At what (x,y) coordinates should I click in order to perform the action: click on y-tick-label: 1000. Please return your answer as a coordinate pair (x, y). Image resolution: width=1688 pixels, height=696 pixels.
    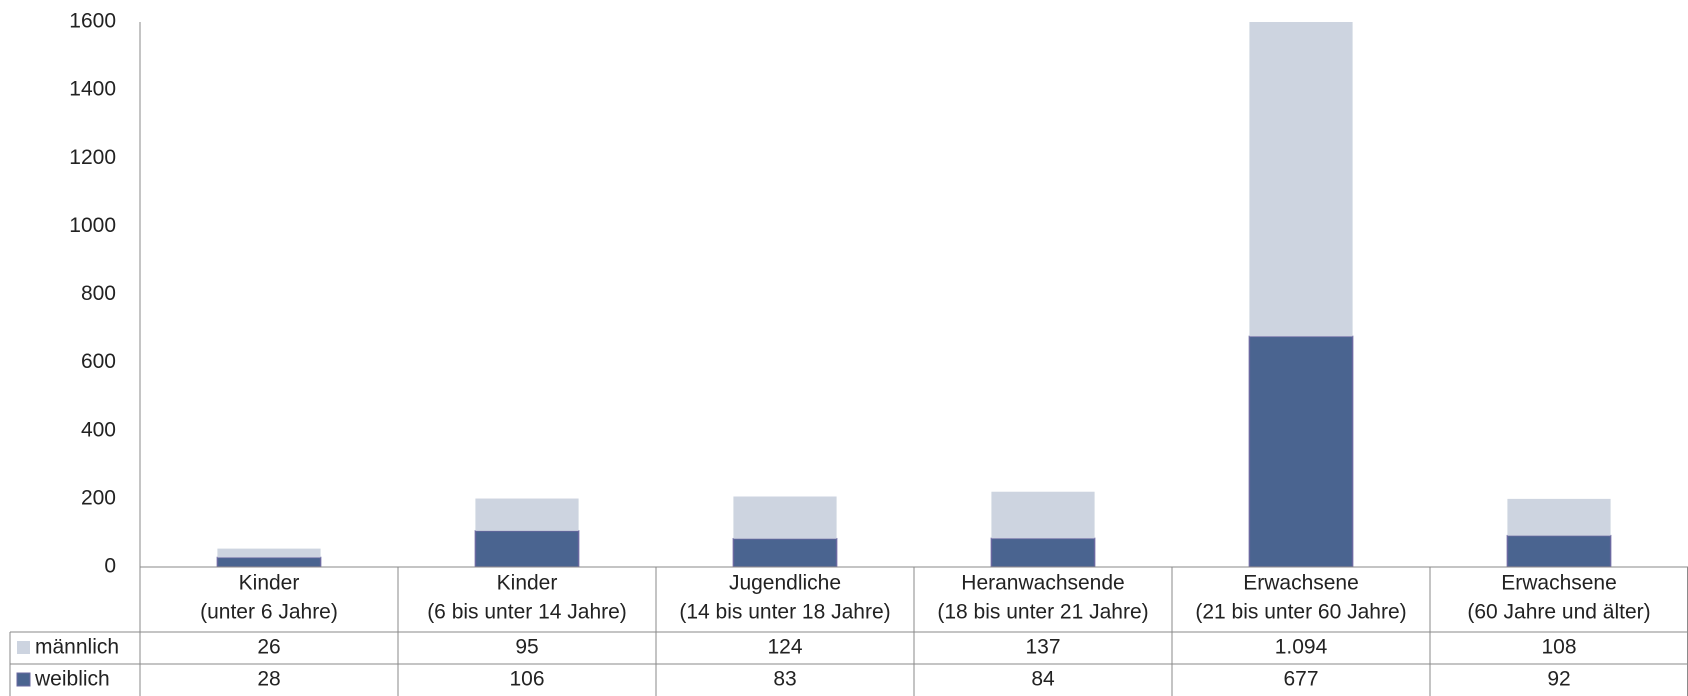
    Looking at the image, I should click on (92, 225).